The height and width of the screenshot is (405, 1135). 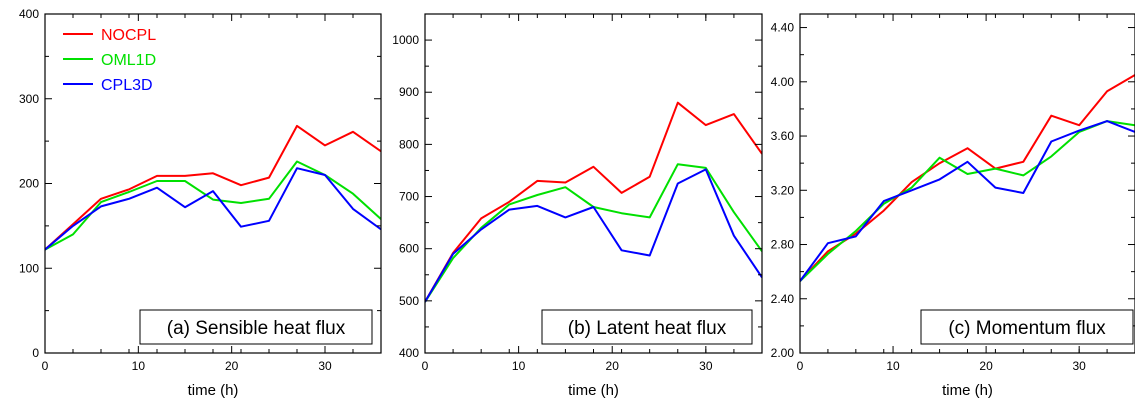 What do you see at coordinates (783, 299) in the screenshot?
I see `y-tick-label: 2.40` at bounding box center [783, 299].